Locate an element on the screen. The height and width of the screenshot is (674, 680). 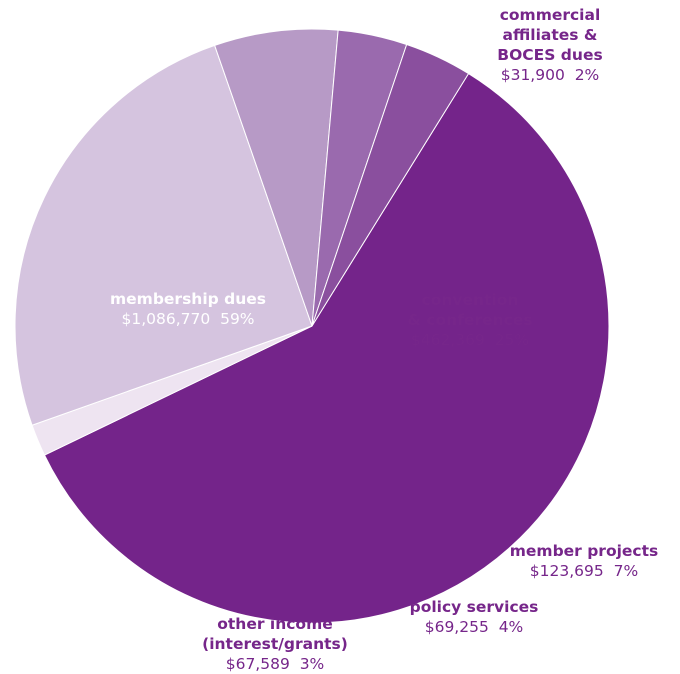
label-projects-value: $123,695 7% is located at coordinates (584, 571).